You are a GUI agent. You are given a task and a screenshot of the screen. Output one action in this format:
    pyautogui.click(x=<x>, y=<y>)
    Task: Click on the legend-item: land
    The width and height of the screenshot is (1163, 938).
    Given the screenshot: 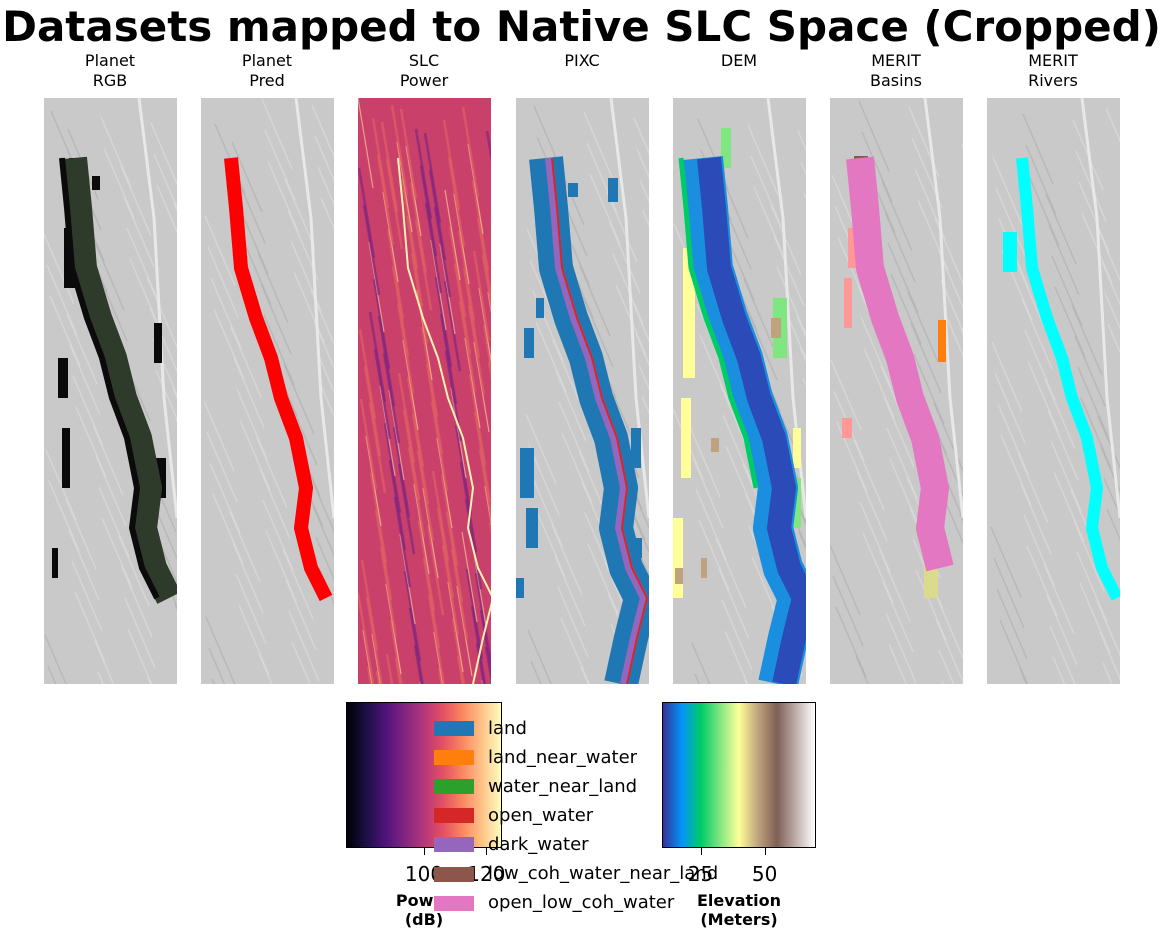 What is the action you would take?
    pyautogui.click(x=576, y=728)
    